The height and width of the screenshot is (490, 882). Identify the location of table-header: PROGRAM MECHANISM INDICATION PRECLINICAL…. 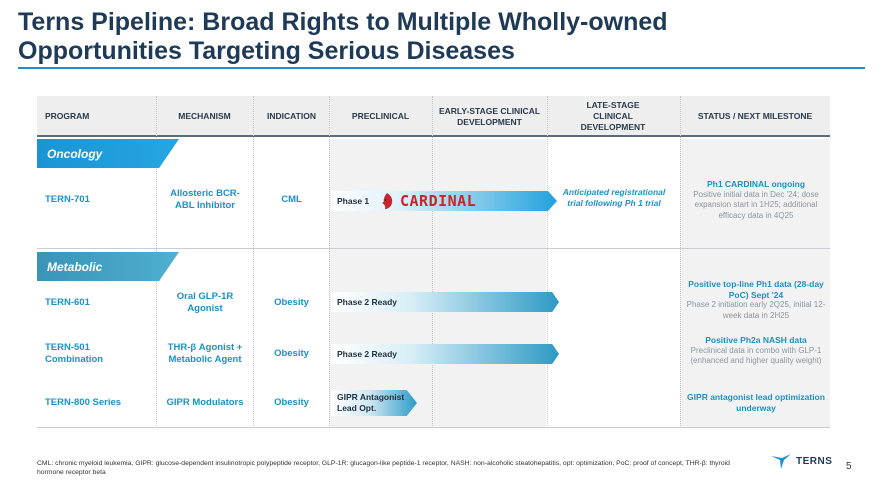
(433, 116).